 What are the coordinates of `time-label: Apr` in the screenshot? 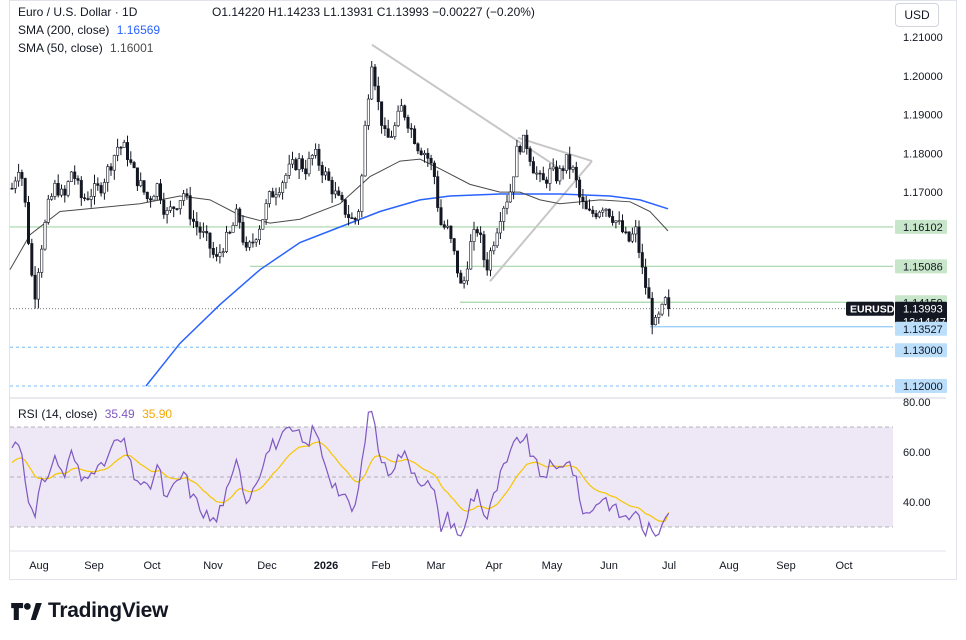 It's located at (493, 566).